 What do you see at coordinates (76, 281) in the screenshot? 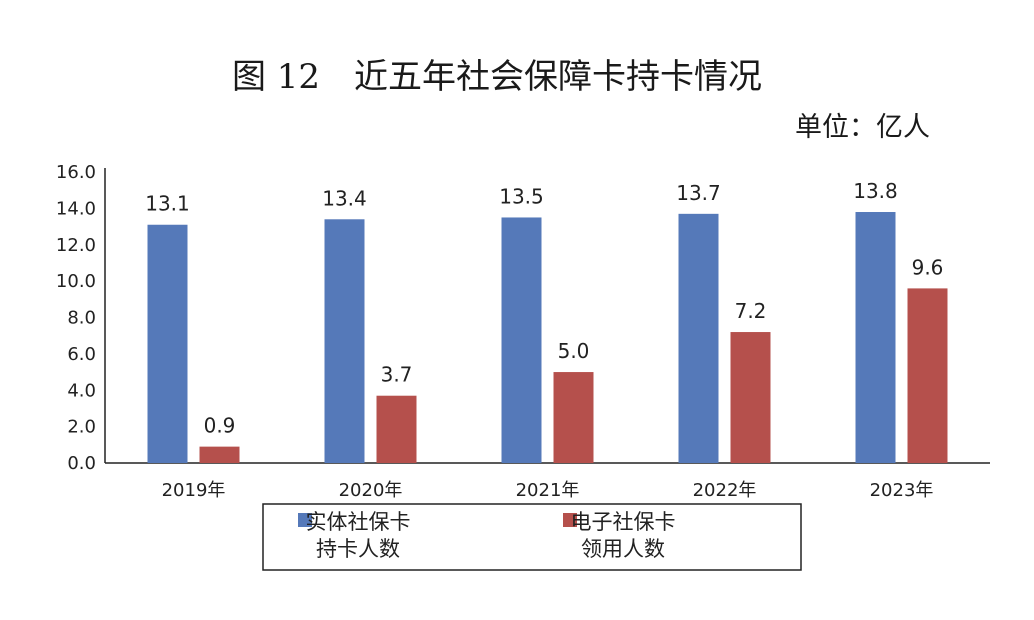
I see `y-tick-label: 10.0` at bounding box center [76, 281].